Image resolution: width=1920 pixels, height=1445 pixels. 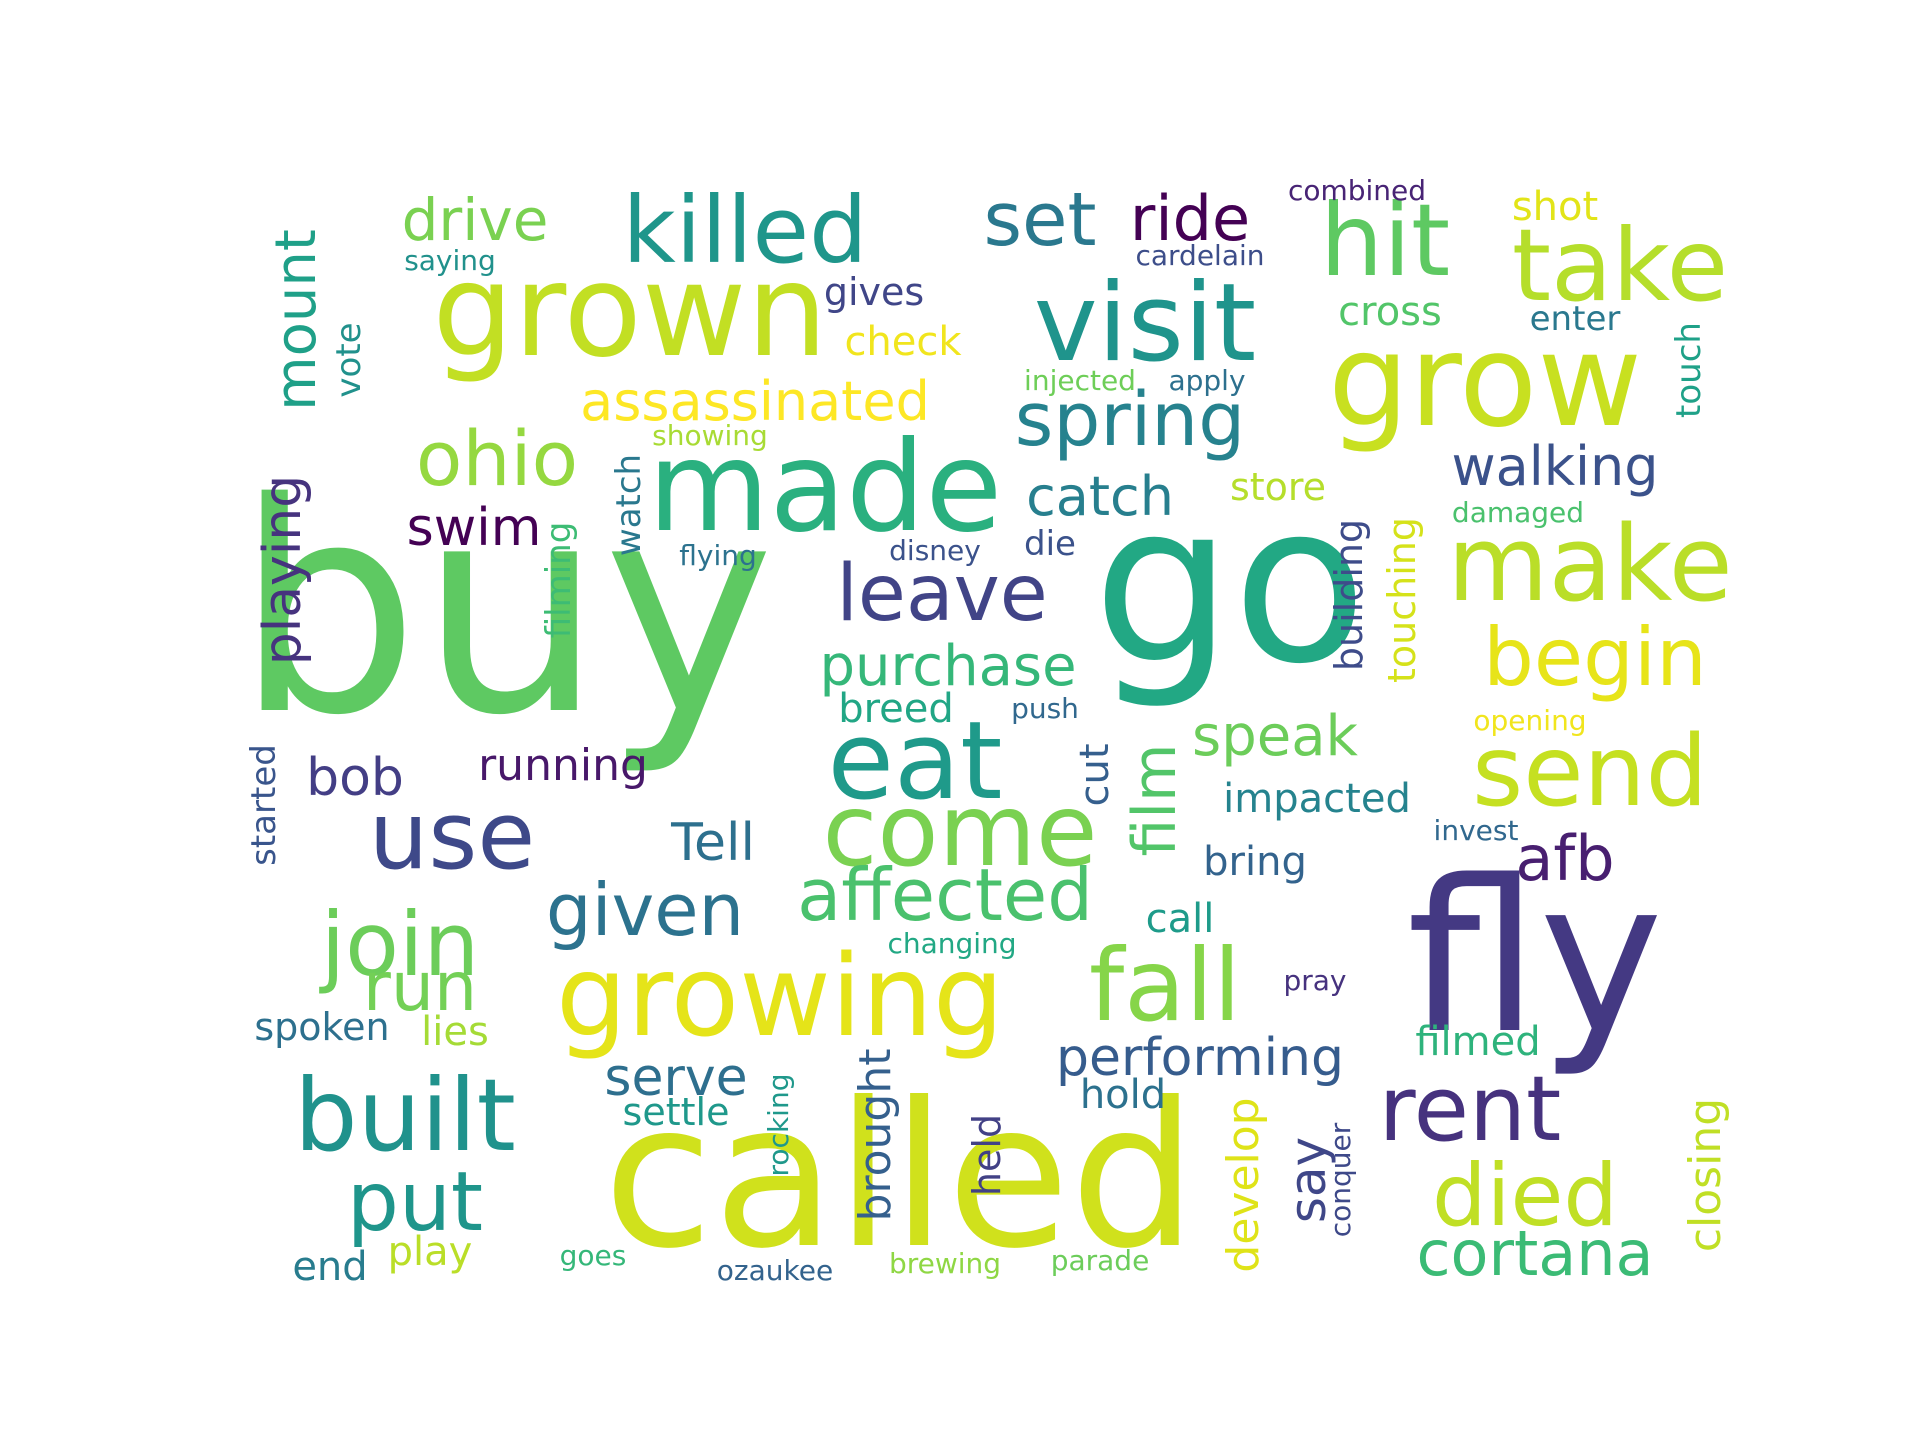 I want to click on word-killed: killed, so click(x=745, y=230).